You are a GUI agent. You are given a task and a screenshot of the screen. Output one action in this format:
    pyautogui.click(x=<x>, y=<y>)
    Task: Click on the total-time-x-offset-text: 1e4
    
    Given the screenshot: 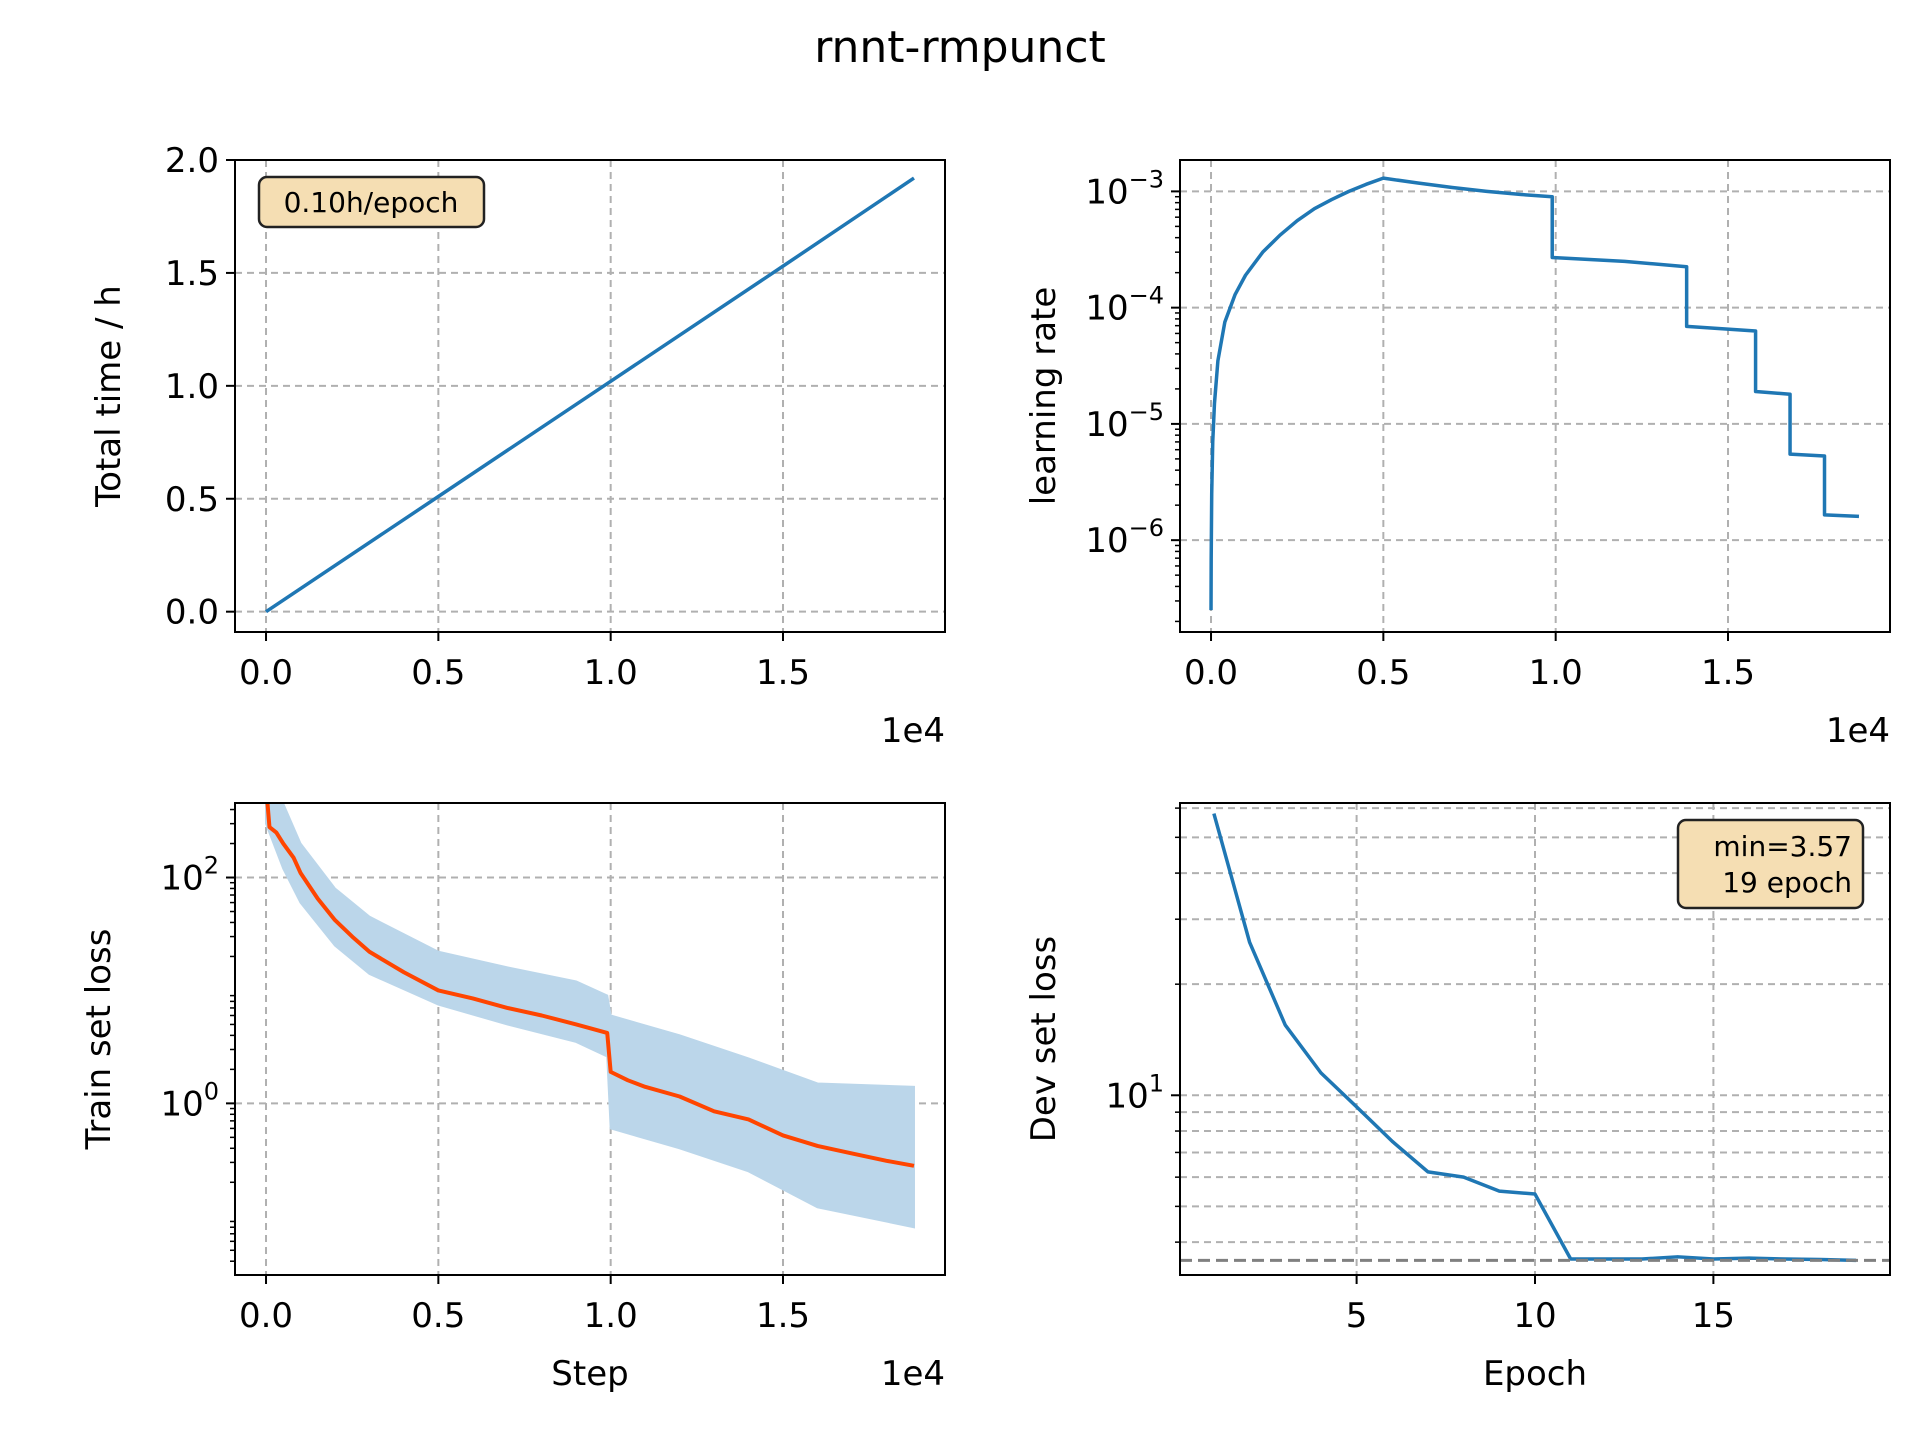 What is the action you would take?
    pyautogui.click(x=913, y=731)
    